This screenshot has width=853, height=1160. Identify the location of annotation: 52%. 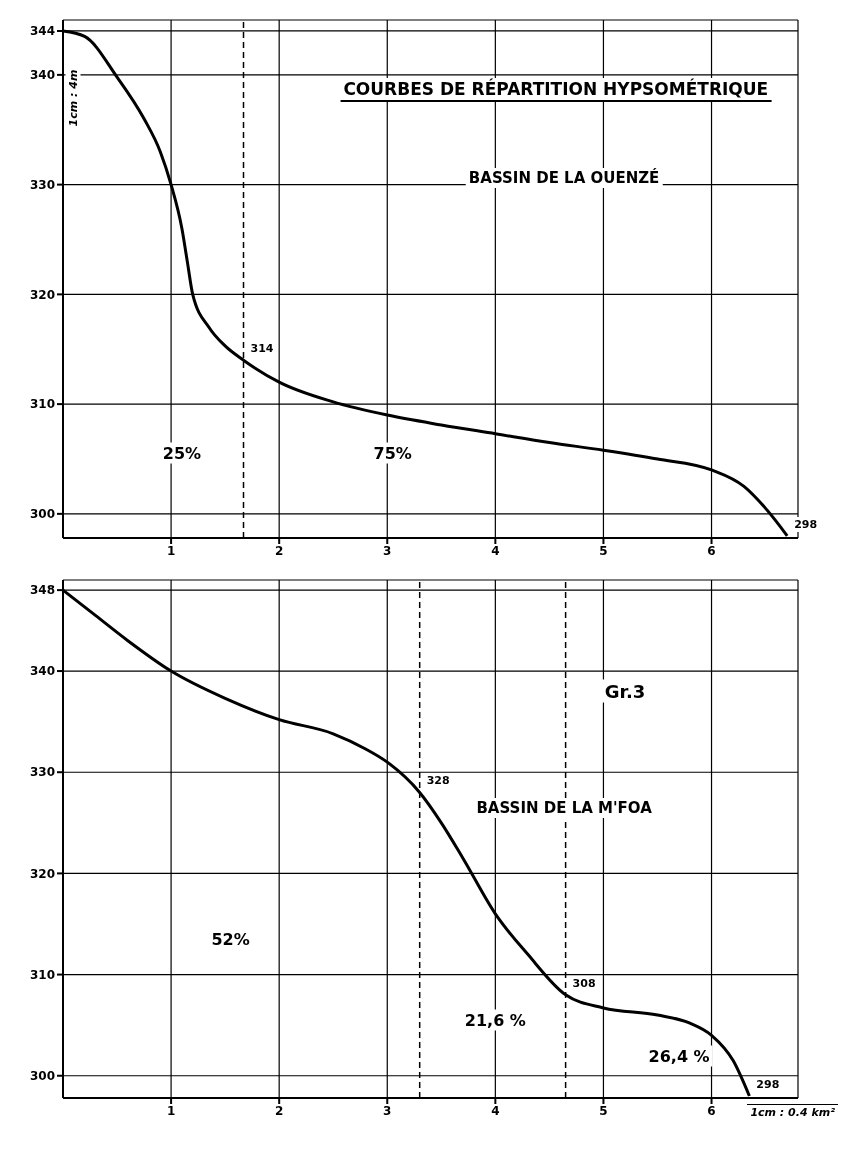
(230, 939).